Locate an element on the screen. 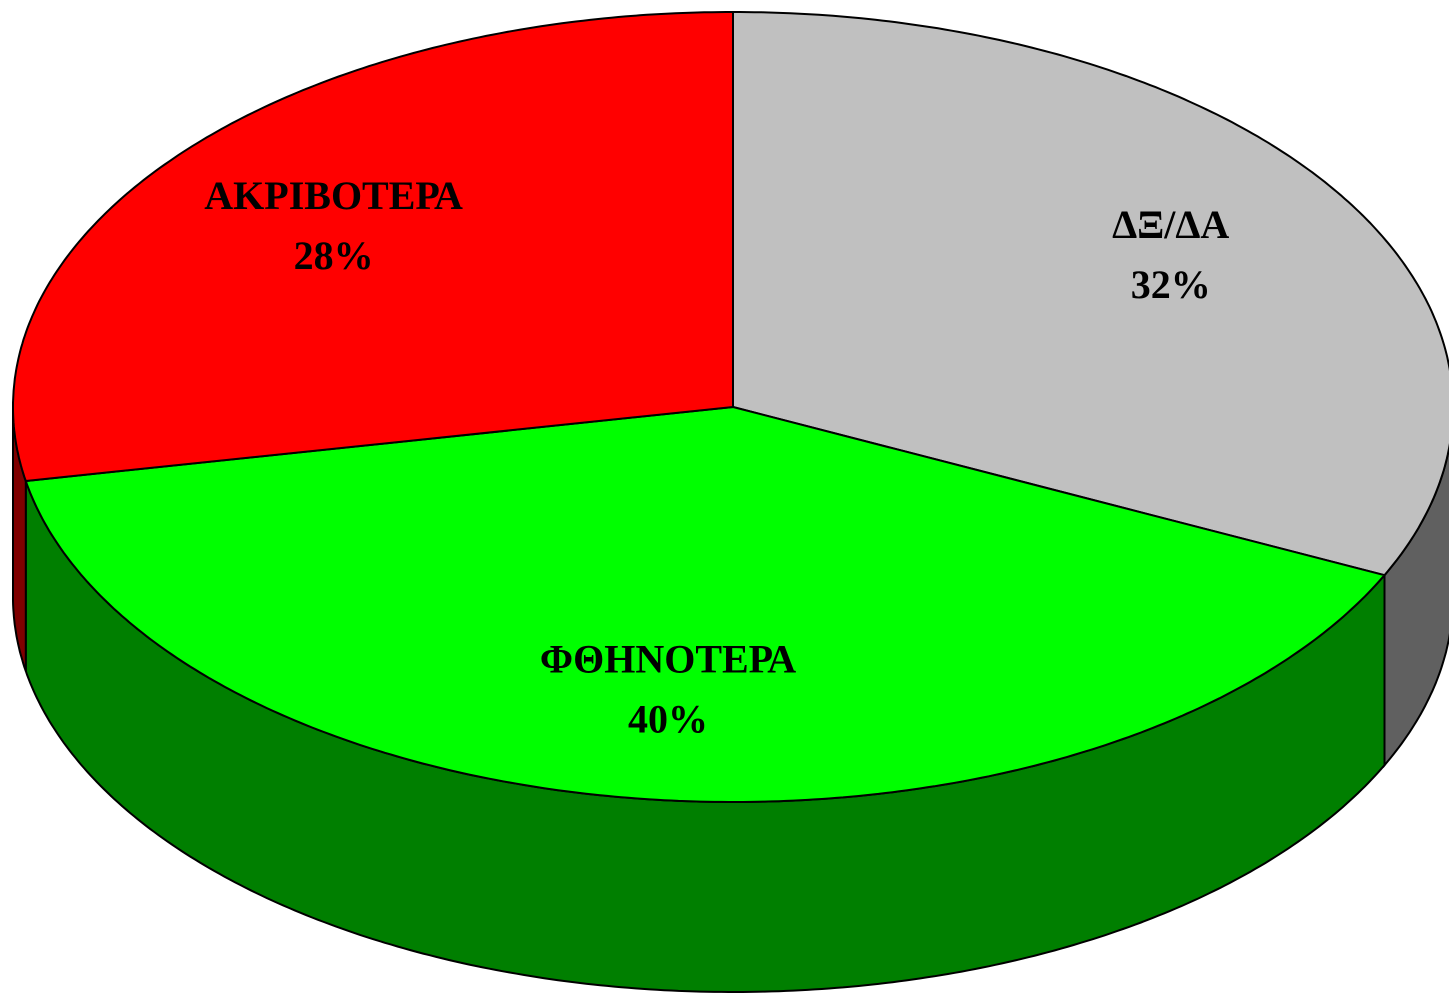 This screenshot has width=1449, height=997. slice-label: ΦΘΗΝΟΤΕΡΑ is located at coordinates (668, 658).